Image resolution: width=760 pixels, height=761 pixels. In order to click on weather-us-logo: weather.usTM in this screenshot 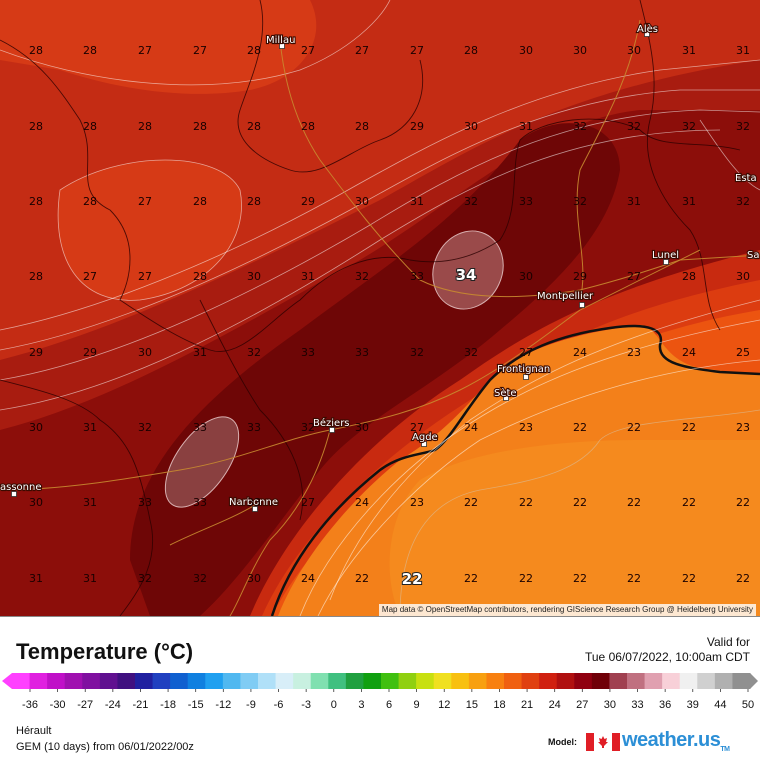, I will do `click(676, 741)`.